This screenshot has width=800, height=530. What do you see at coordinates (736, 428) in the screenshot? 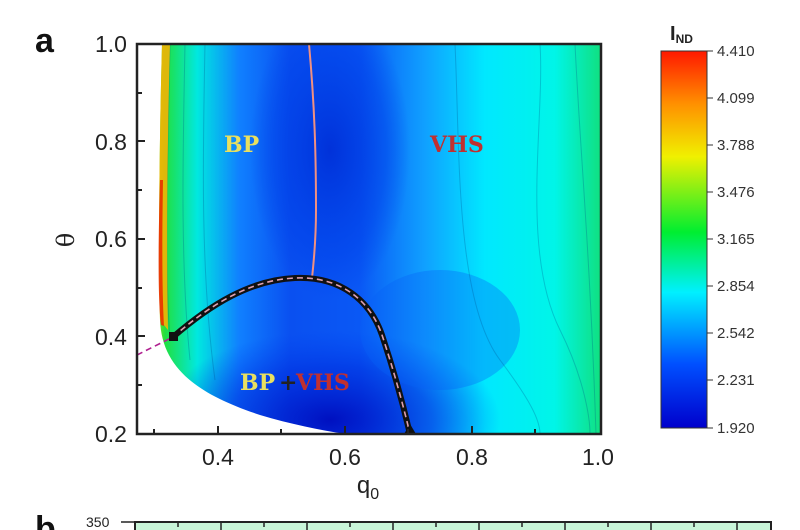
I see `colorbar-tick-label: 1.920` at bounding box center [736, 428].